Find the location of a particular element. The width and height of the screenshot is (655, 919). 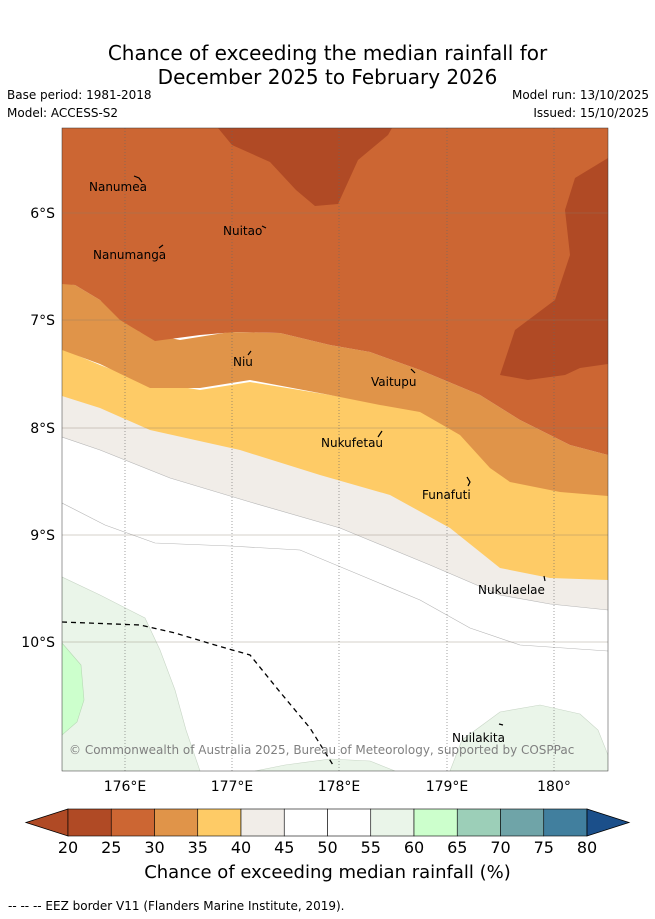

colorbar-tick-label: 65 is located at coordinates (457, 847).